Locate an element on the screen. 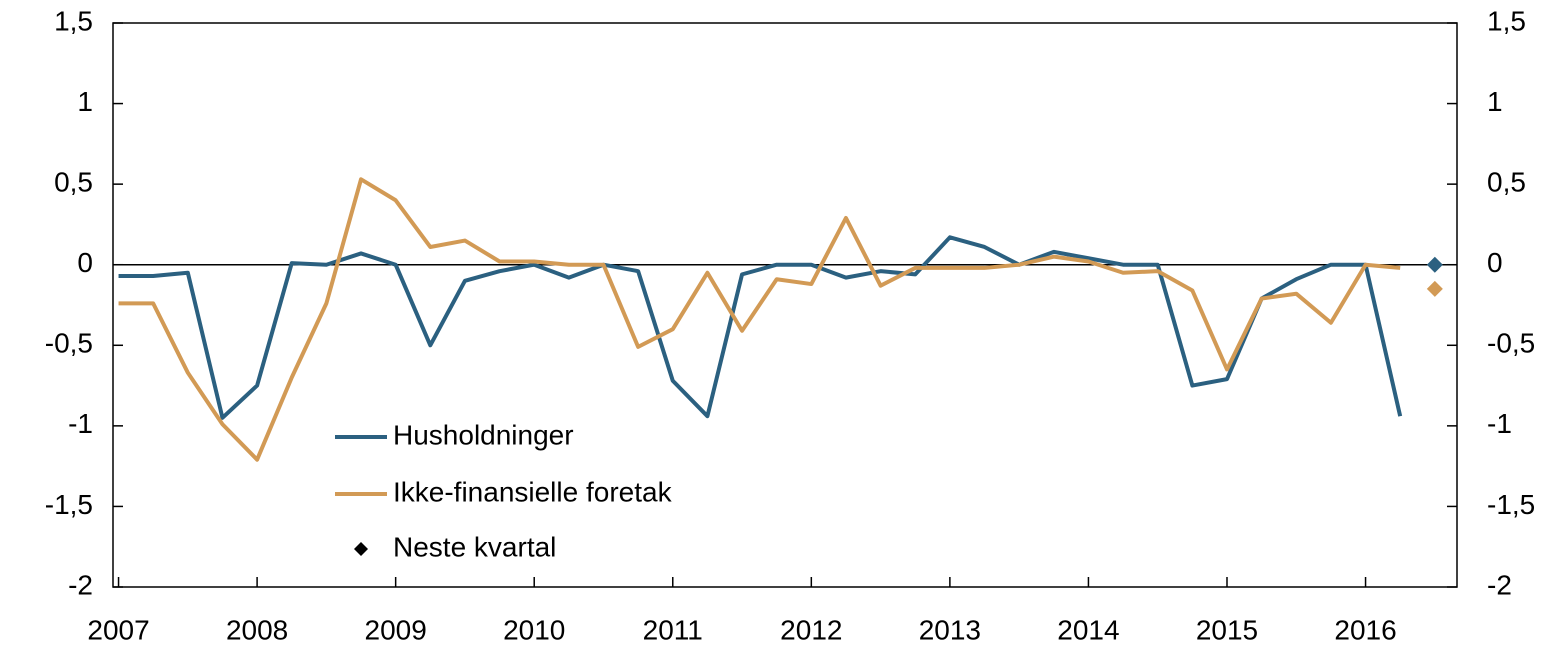 This screenshot has width=1554, height=648. x-tick-label: 2011 is located at coordinates (673, 629).